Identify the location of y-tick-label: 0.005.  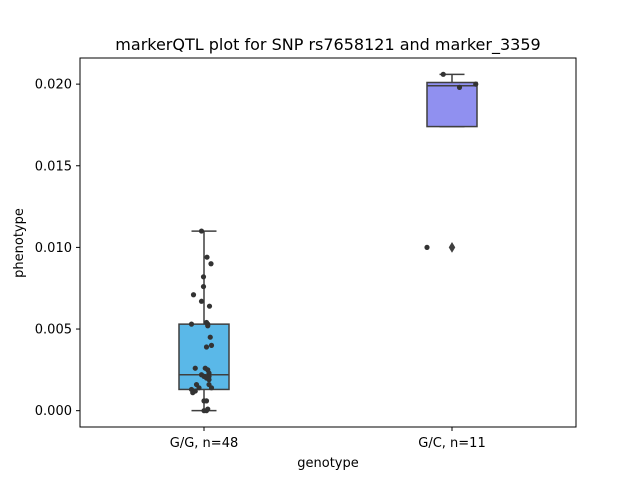
(53, 330).